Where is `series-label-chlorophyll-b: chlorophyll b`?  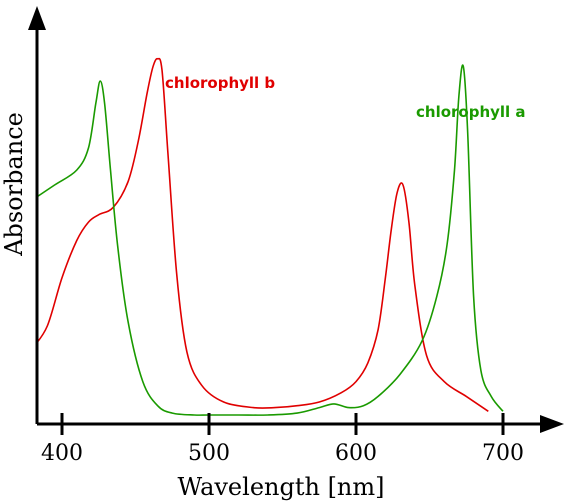
series-label-chlorophyll-b: chlorophyll b is located at coordinates (220, 83).